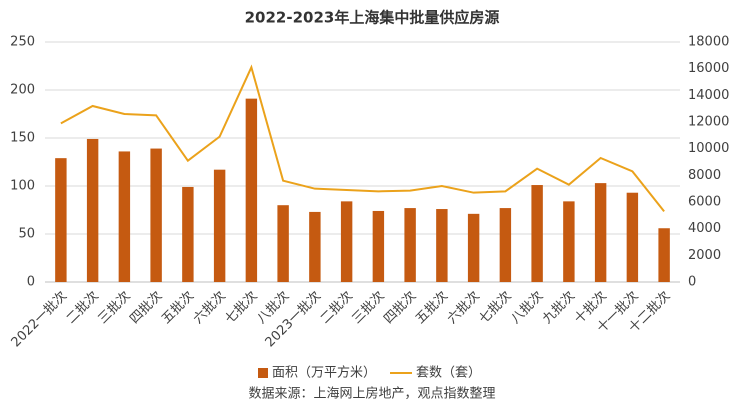  What do you see at coordinates (31, 282) in the screenshot?
I see `y-tick-label: 0` at bounding box center [31, 282].